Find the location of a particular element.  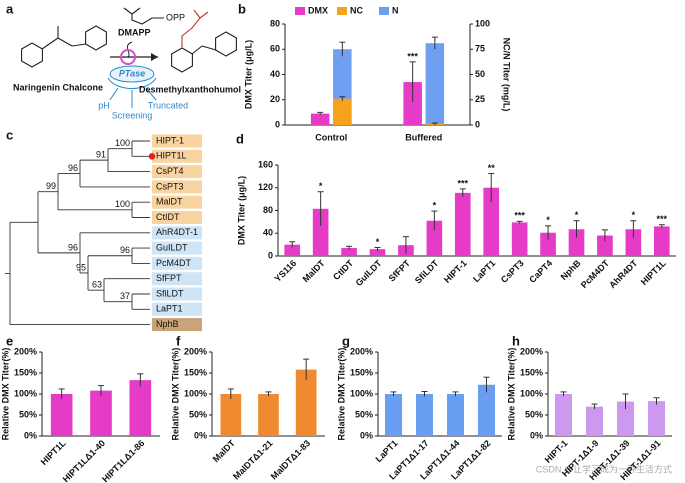

substrate-label: Naringenin Chalcone is located at coordinates (58, 87).